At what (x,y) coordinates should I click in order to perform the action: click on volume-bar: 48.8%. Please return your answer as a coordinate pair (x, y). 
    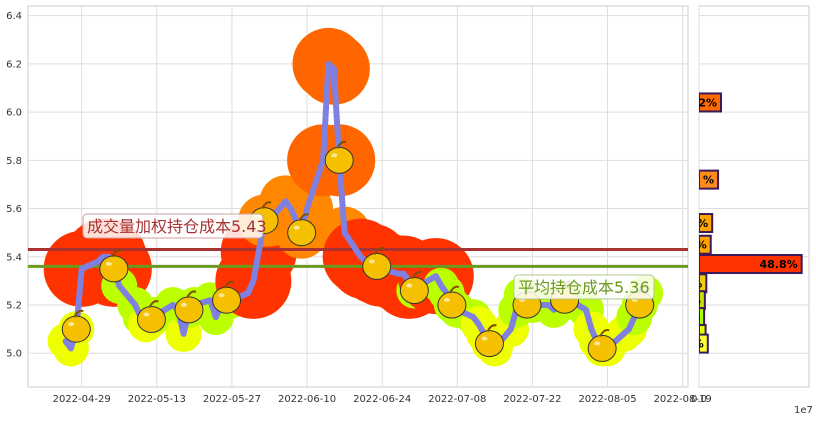
    Looking at the image, I should click on (751, 264).